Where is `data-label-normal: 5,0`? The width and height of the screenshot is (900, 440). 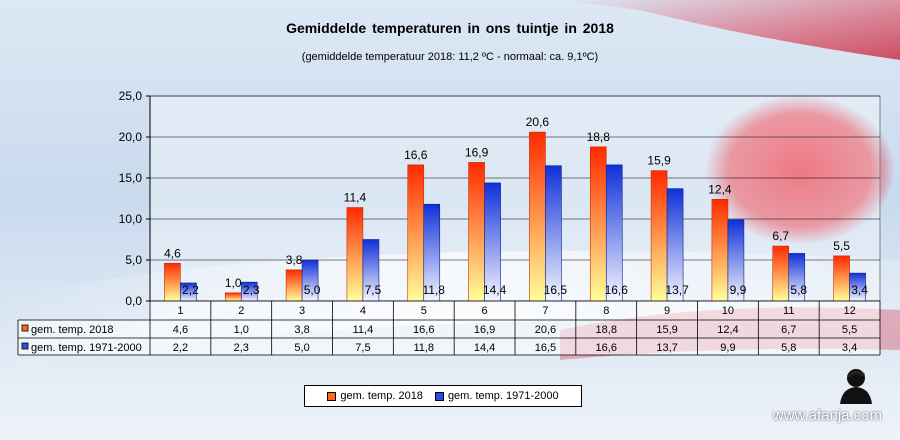 data-label-normal: 5,0 is located at coordinates (312, 290).